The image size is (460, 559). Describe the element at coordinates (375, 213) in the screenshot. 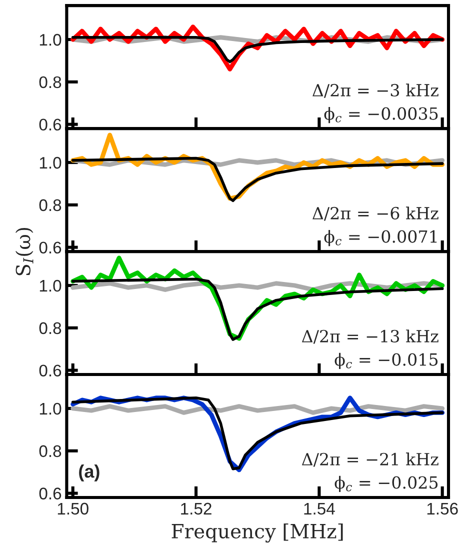

I see `annotation: Δ/2π = −6 kHz` at that location.